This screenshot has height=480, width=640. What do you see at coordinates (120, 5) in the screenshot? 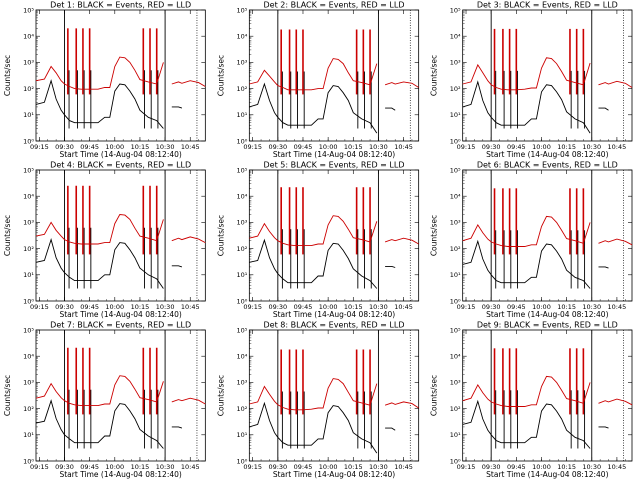
I see `panel-title: Det 1: BLACK = Events, RED = LLD` at bounding box center [120, 5].